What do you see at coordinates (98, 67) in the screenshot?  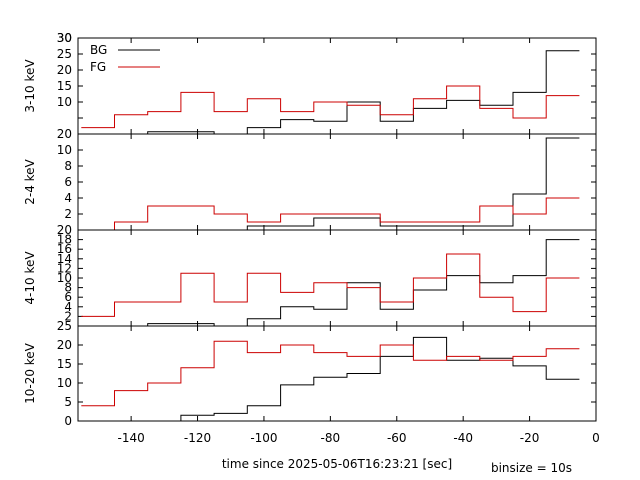 I see `legend-label-fg: FG` at bounding box center [98, 67].